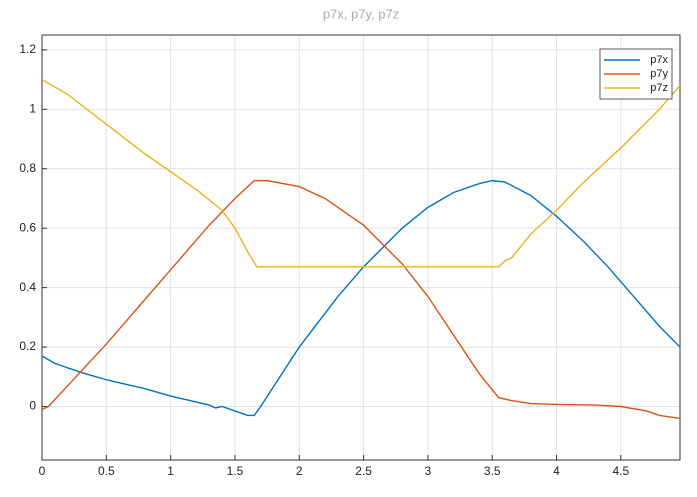  I want to click on y-tick-label: 1.2, so click(27, 49).